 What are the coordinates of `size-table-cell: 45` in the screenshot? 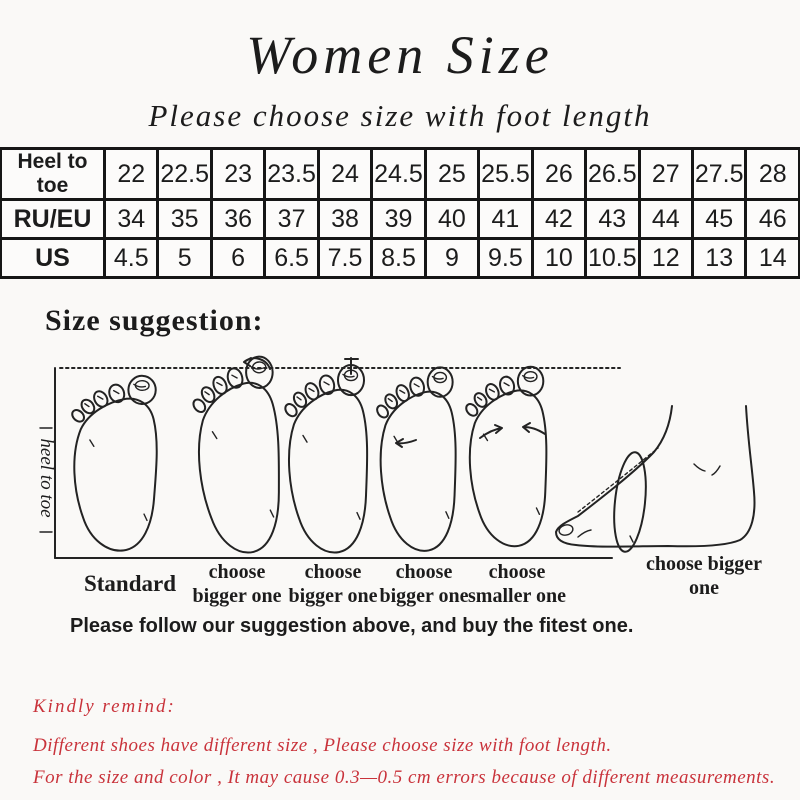 It's located at (719, 219).